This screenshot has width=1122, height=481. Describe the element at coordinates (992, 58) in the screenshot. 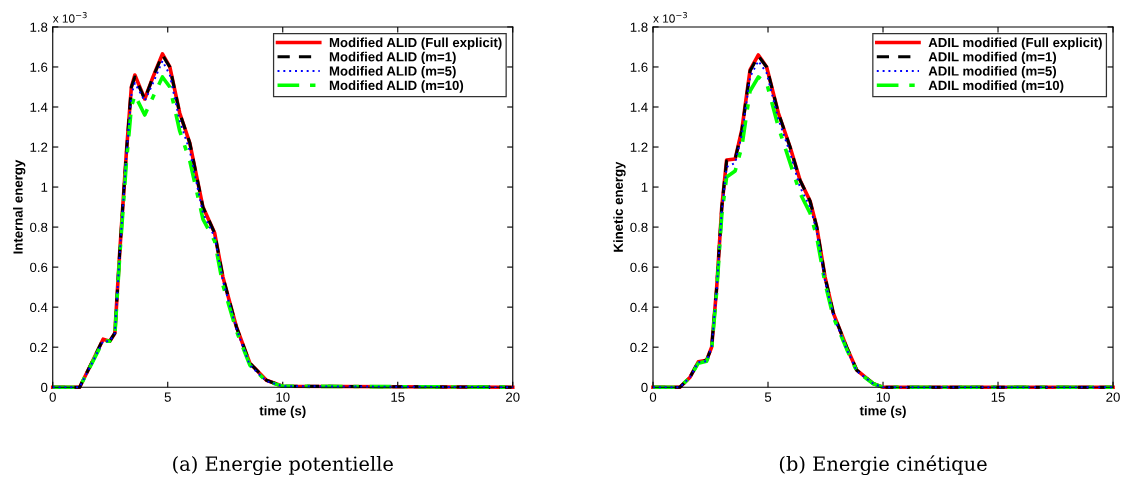

I see `legend-label: ADIL modified (m=1)` at that location.